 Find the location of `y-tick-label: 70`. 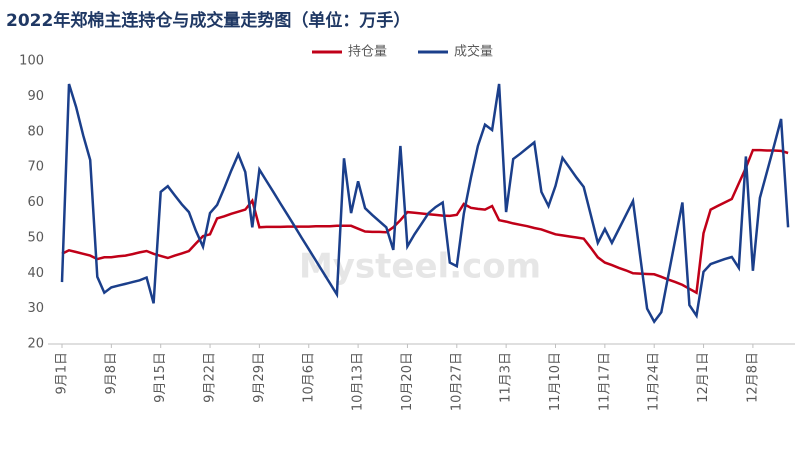

y-tick-label: 70 is located at coordinates (35, 167).